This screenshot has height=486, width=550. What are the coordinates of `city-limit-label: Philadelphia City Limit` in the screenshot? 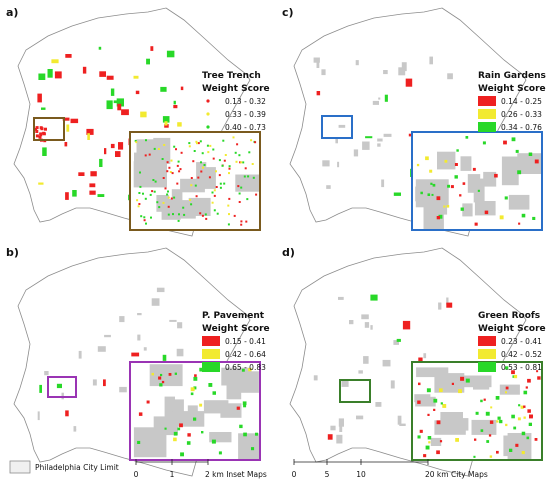 It's located at (77, 467).